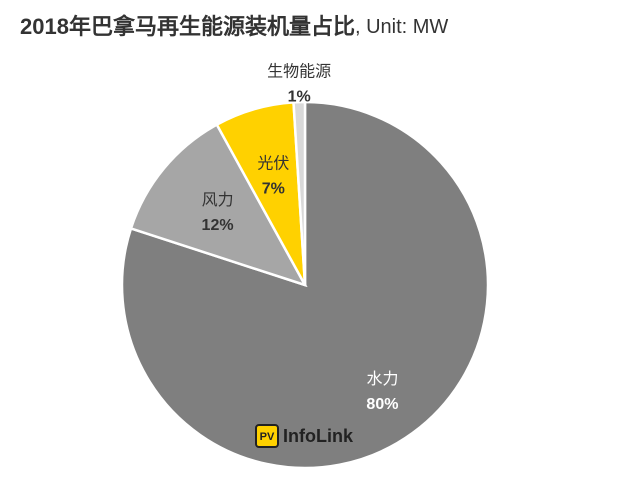 The image size is (643, 485). What do you see at coordinates (273, 163) in the screenshot?
I see `category-label: 光伏` at bounding box center [273, 163].